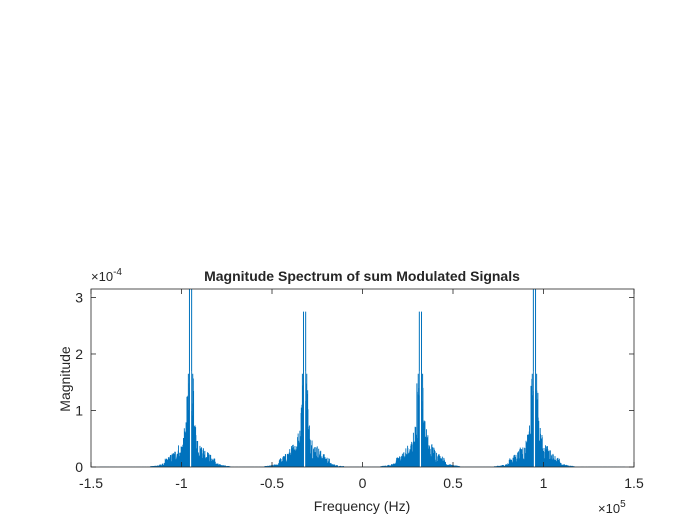 This screenshot has height=530, width=700. I want to click on x-tick-label: -0.5, so click(272, 483).